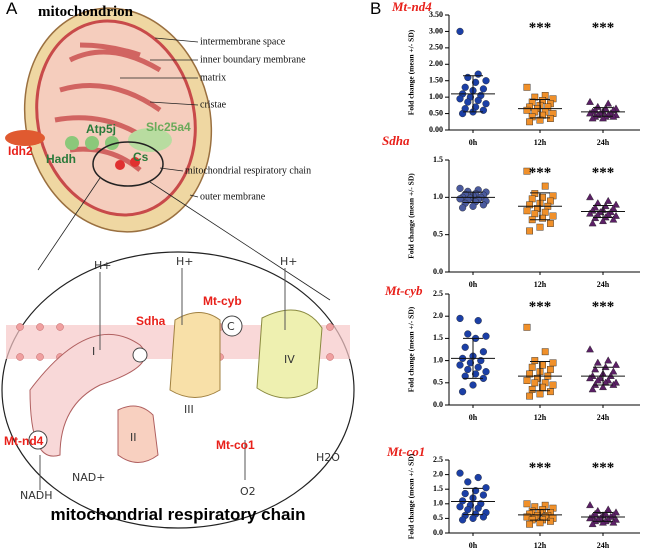  I want to click on y-tick-label: 3.00, so click(436, 30).